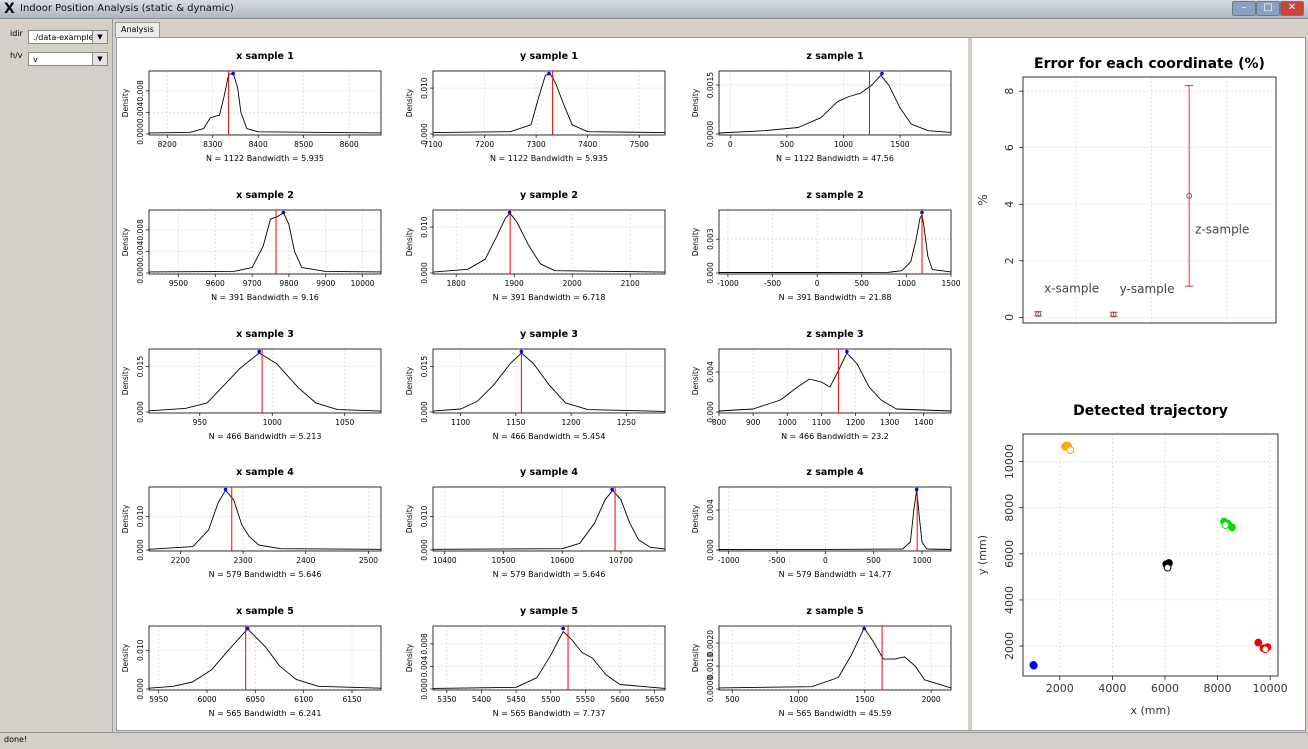 This screenshot has height=749, width=1308. Describe the element at coordinates (862, 283) in the screenshot. I see `x-tick-label: 500` at that location.